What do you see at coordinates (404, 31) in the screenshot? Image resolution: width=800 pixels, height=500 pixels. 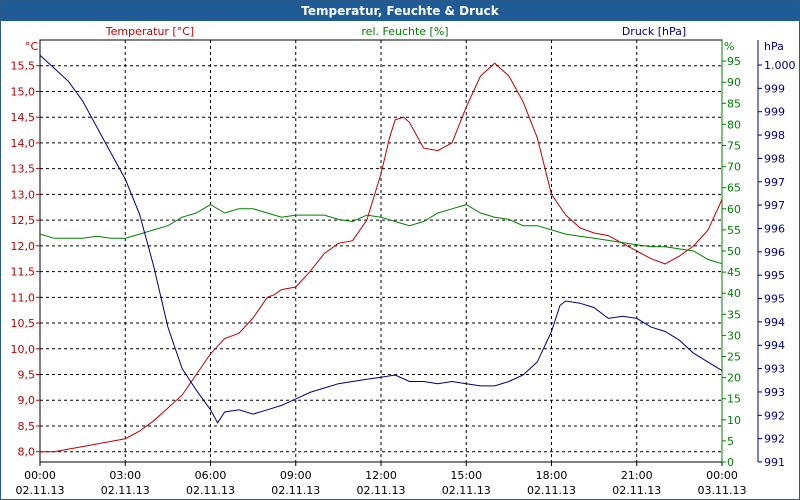 I see `hum-axis-label: rel. Feuchte [%]` at bounding box center [404, 31].